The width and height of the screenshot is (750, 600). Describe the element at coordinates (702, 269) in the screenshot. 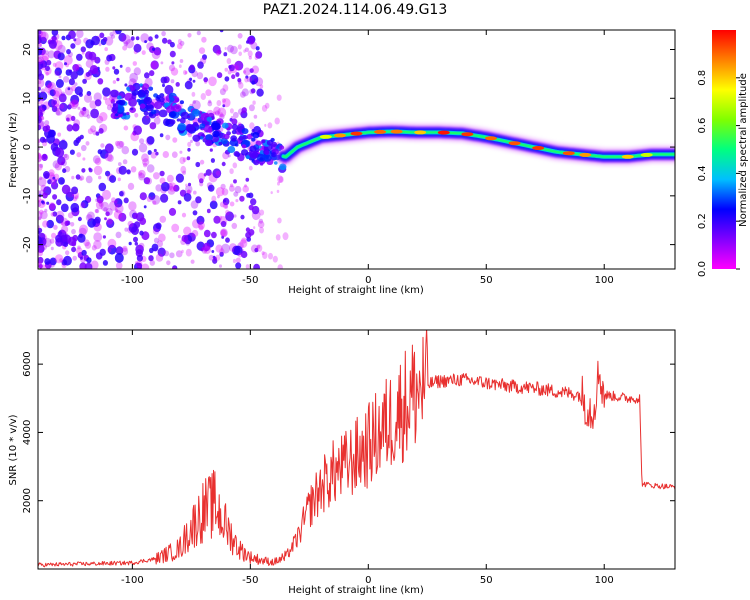

I see `colorbar-tick-label: 0.0` at that location.